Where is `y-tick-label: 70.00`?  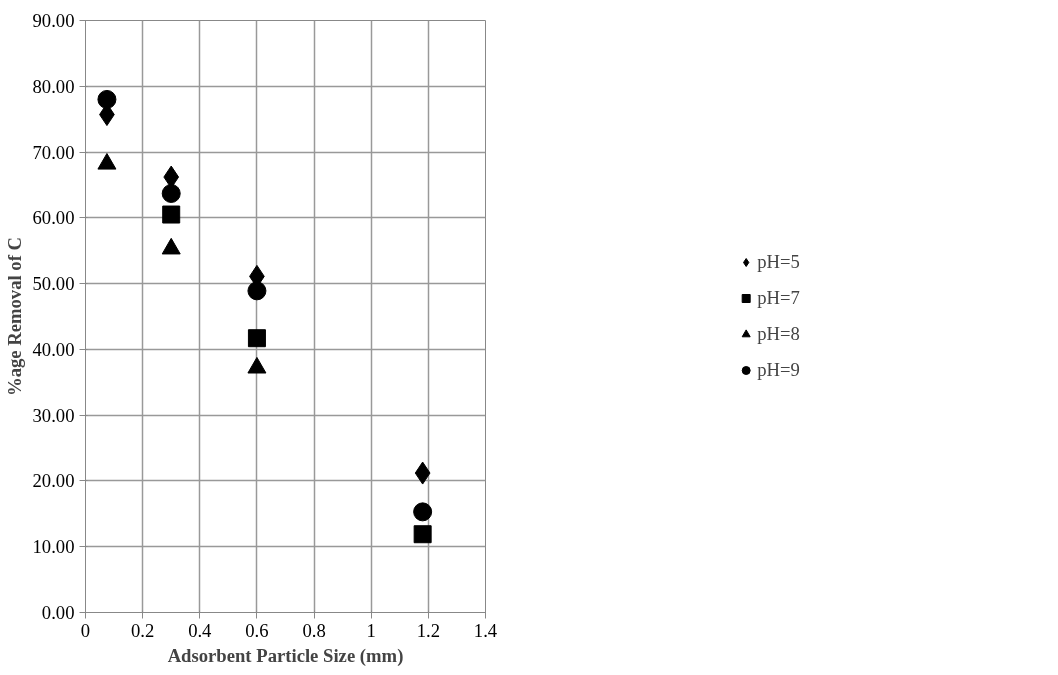 y-tick-label: 70.00 is located at coordinates (53, 152).